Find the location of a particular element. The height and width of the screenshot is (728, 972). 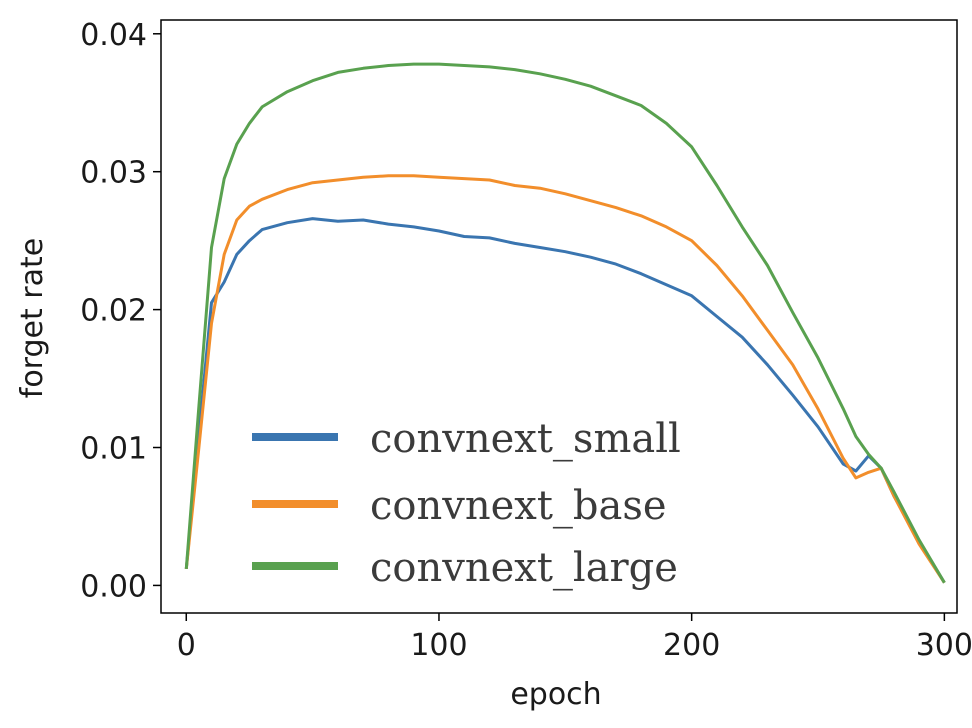

x-axis-label: epoch is located at coordinates (555, 694).